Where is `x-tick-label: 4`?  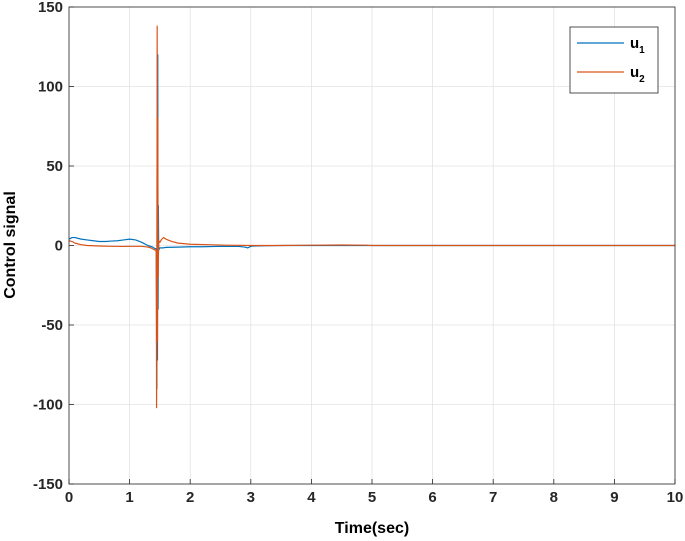 x-tick-label: 4 is located at coordinates (311, 497).